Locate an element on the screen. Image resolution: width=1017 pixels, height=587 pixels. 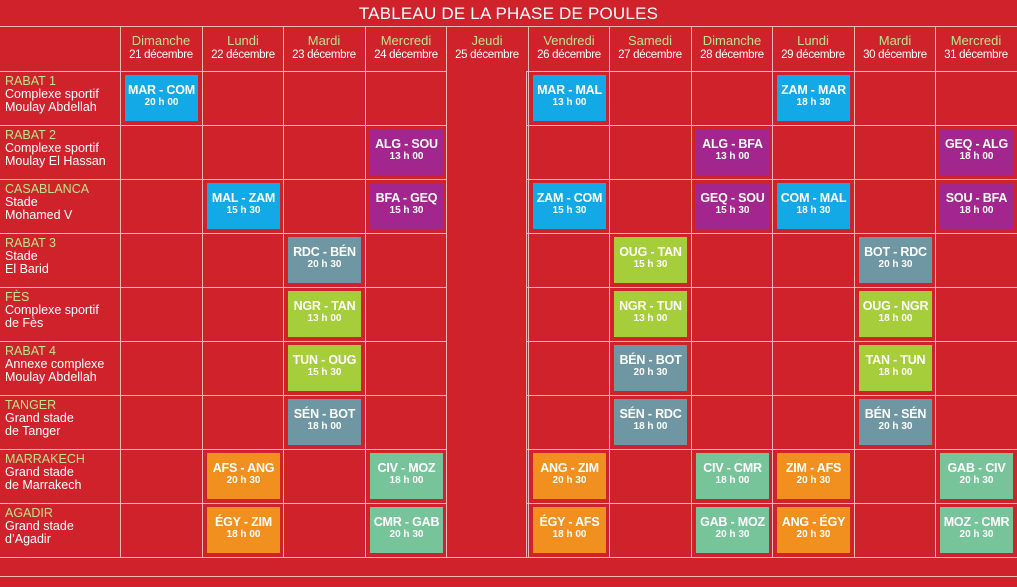
venue-stadium: Stade is located at coordinates (21, 202).